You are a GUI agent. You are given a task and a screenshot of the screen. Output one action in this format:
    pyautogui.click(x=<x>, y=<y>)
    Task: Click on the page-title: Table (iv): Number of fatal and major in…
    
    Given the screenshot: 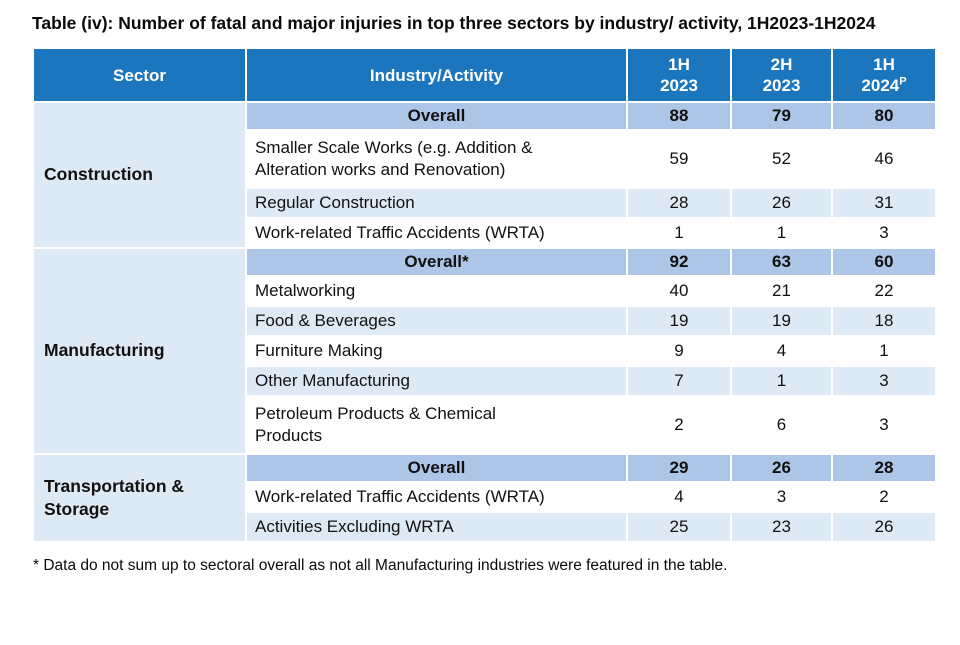 What is the action you would take?
    pyautogui.click(x=454, y=23)
    